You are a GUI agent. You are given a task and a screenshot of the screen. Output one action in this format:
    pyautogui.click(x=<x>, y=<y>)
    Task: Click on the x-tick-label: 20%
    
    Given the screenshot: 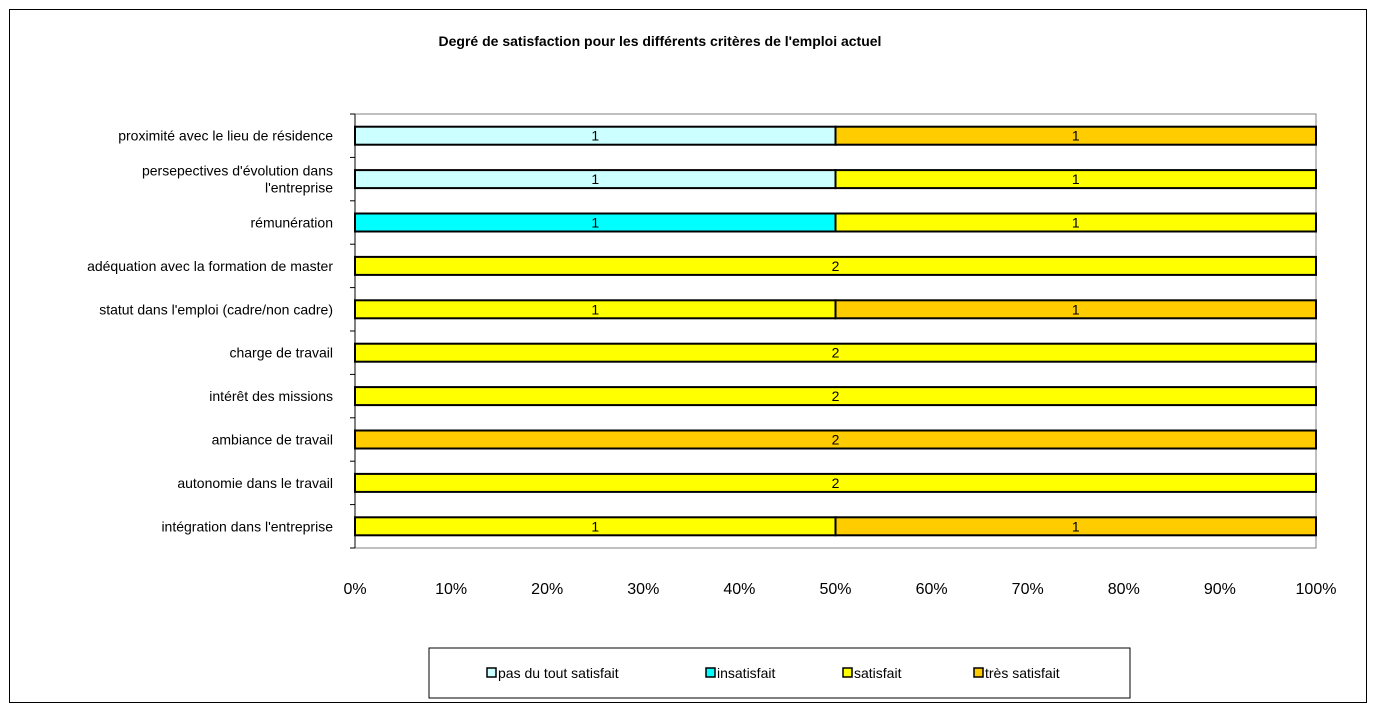 What is the action you would take?
    pyautogui.click(x=547, y=589)
    